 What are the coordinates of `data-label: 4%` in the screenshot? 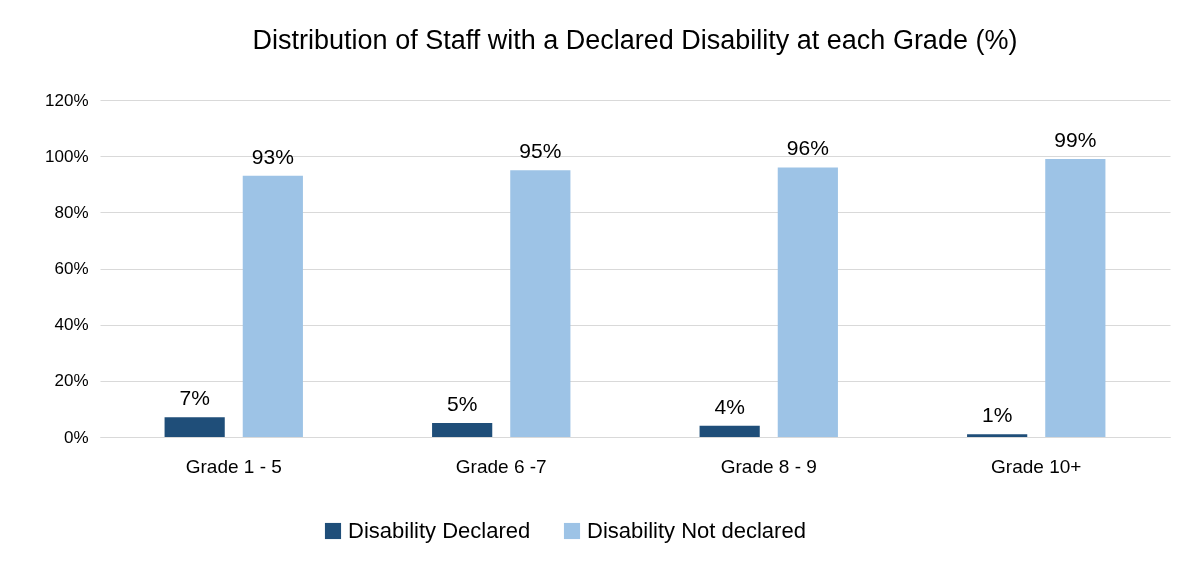 It's located at (729, 406).